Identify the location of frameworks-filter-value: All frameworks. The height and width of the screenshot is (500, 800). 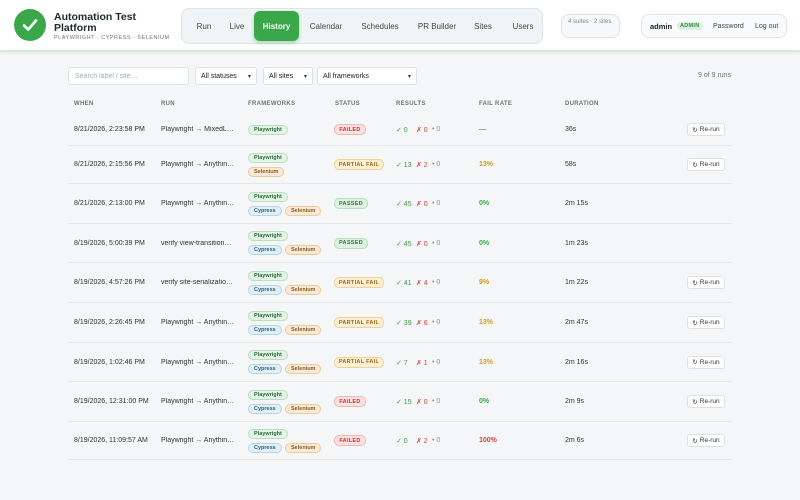
(346, 76).